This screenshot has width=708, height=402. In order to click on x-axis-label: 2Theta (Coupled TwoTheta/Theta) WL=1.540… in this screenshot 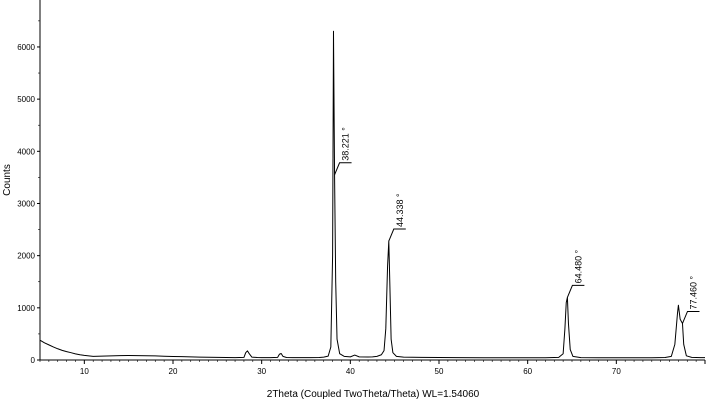, I will do `click(373, 394)`.